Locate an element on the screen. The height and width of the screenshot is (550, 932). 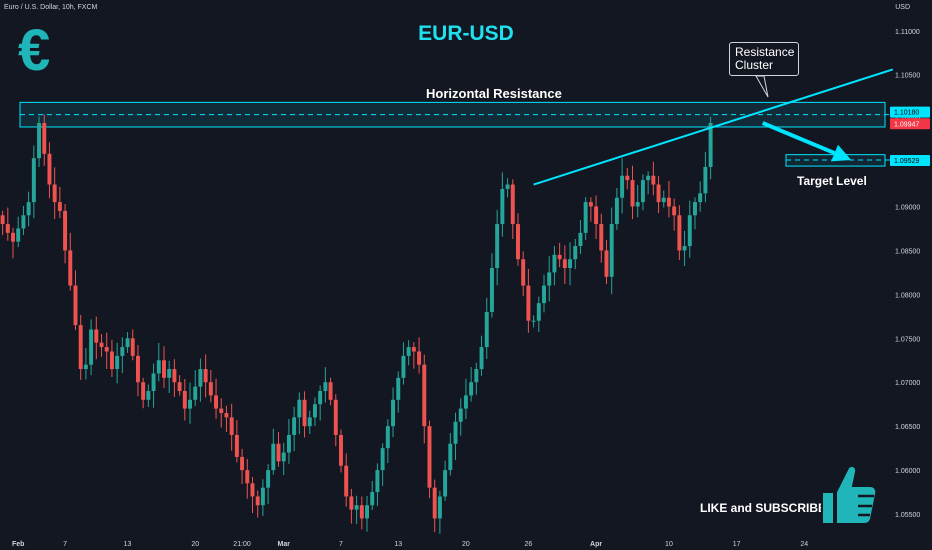
y-tick-label: 1.06000 is located at coordinates (907, 471).